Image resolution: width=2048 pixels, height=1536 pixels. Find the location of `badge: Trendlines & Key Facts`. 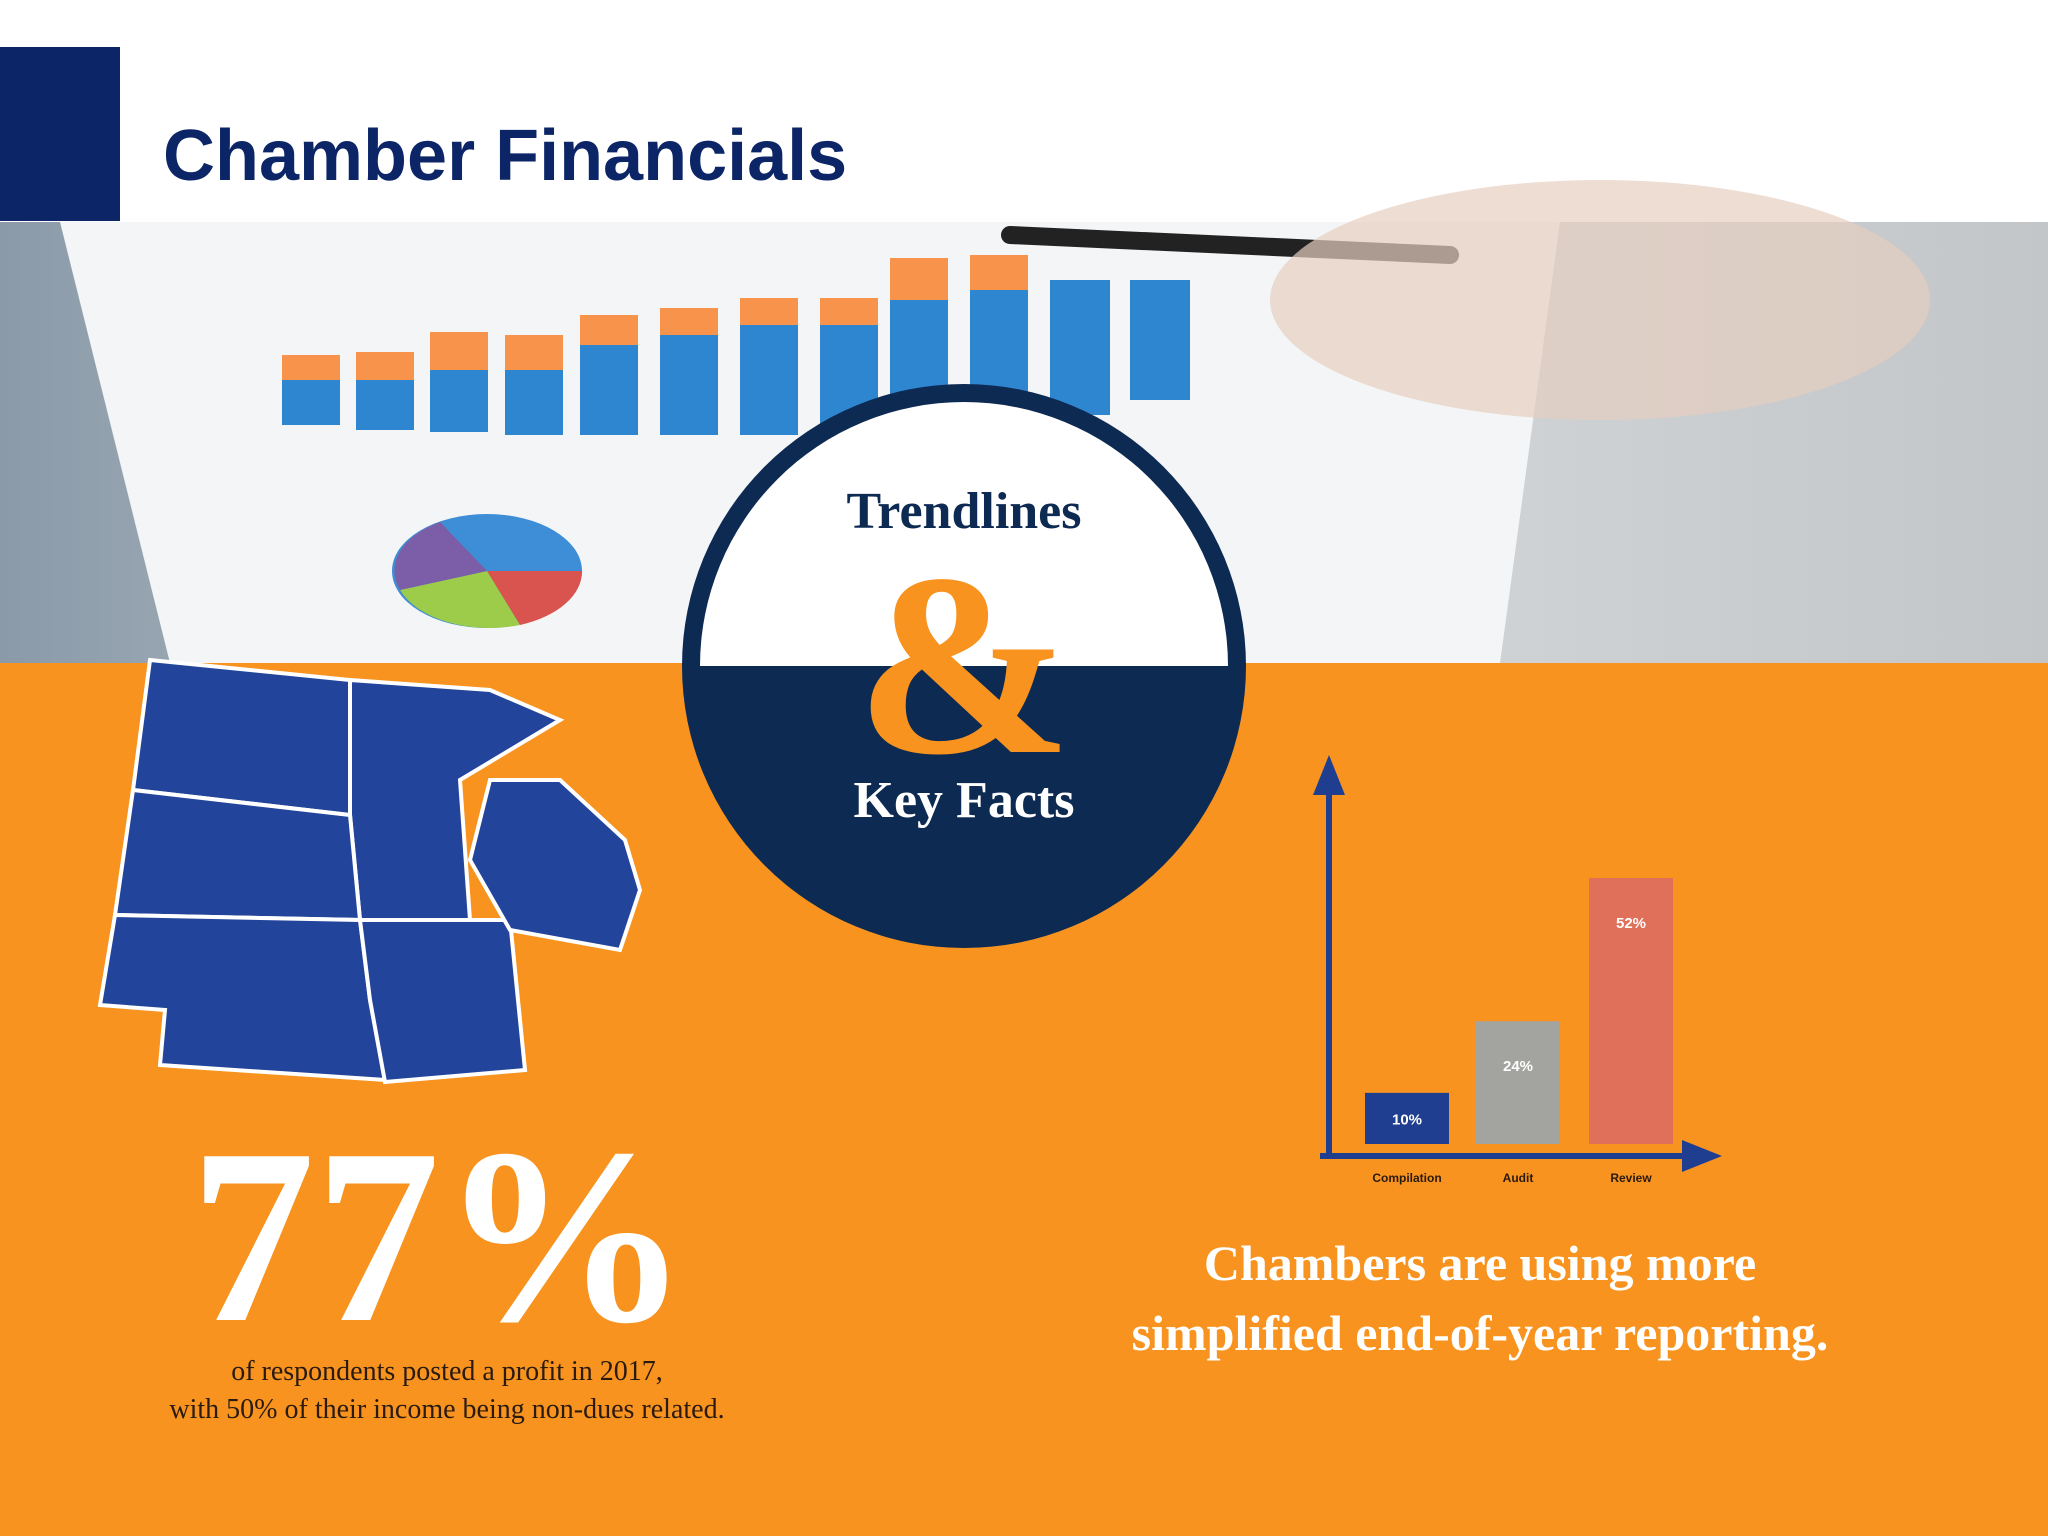

badge: Trendlines & Key Facts is located at coordinates (964, 666).